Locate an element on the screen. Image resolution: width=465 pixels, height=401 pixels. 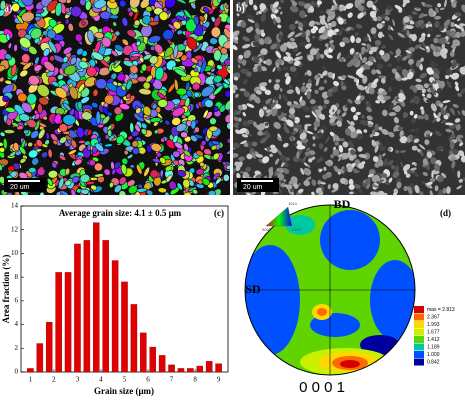
axis-name: BD is located at coordinates (342, 204).